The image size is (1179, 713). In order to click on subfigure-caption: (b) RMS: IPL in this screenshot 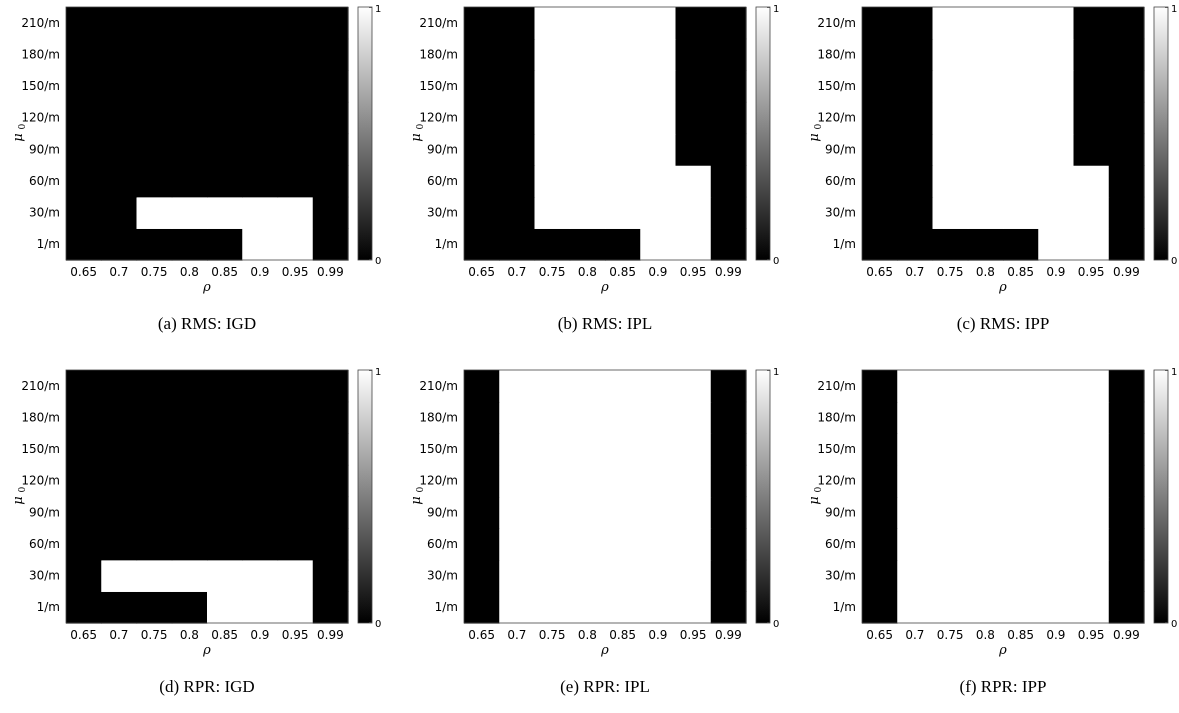, I will do `click(605, 323)`.